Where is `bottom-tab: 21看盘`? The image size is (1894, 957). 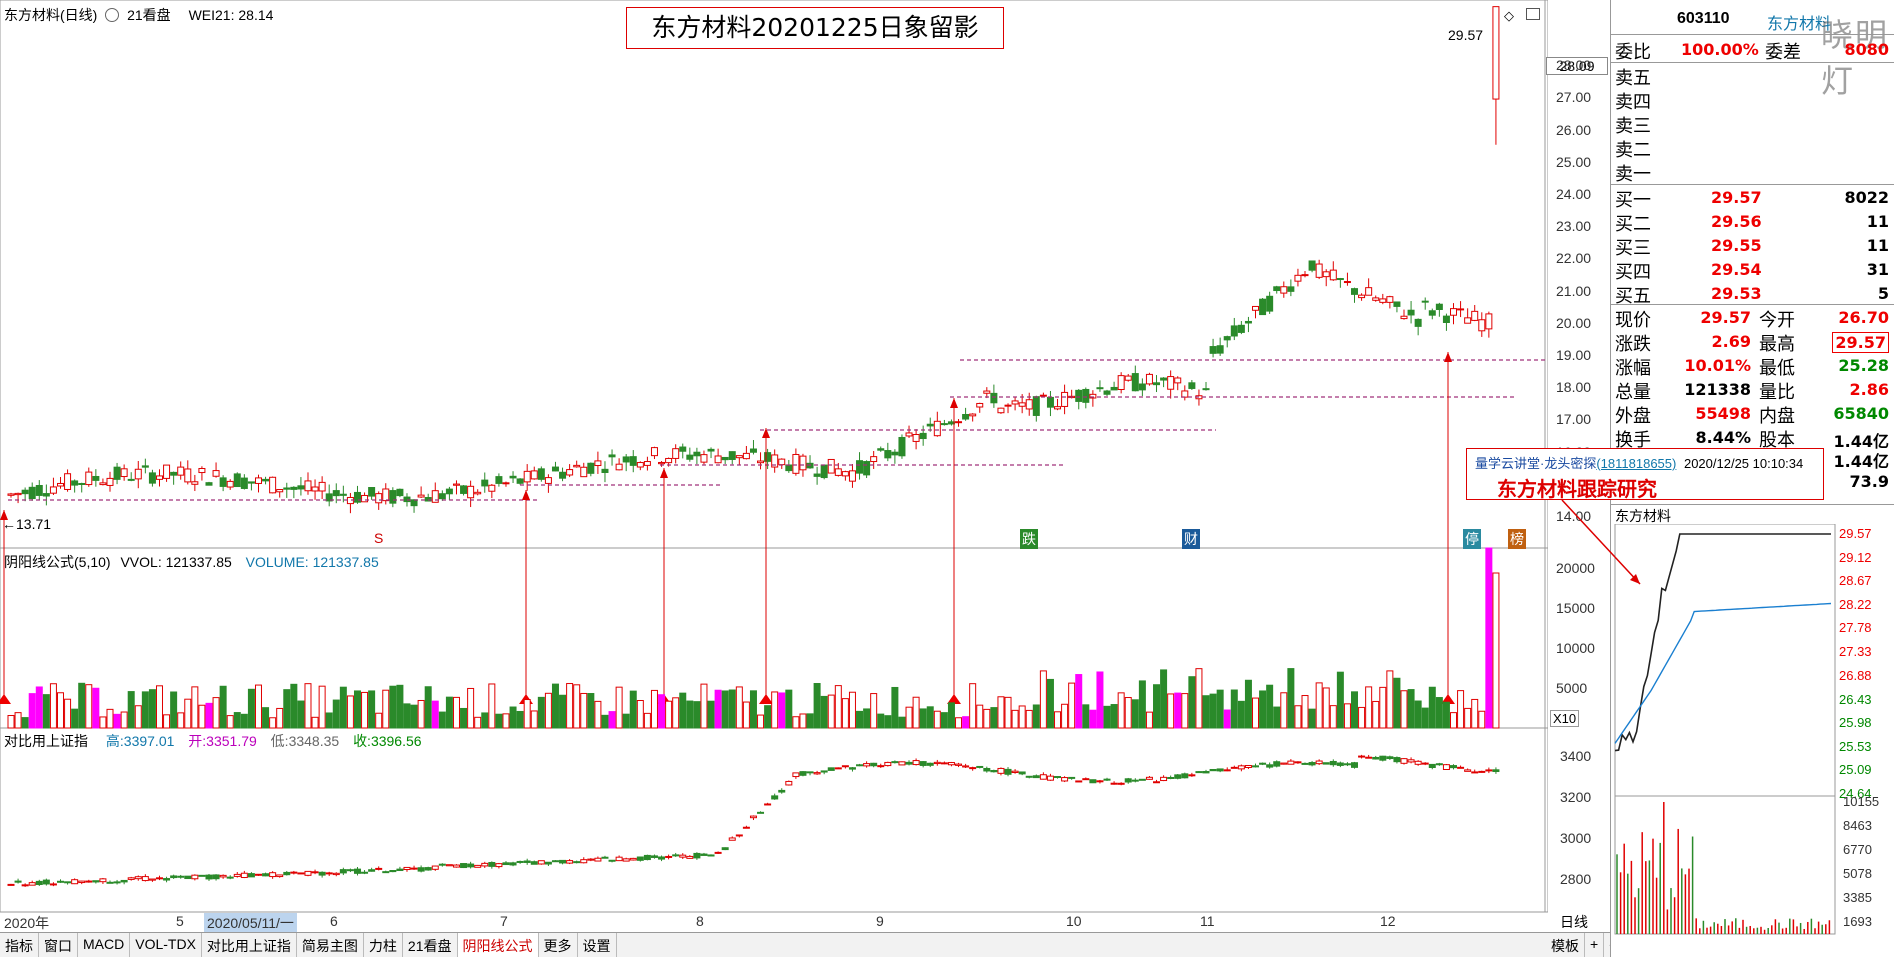 bottom-tab: 21看盘 is located at coordinates (430, 945).